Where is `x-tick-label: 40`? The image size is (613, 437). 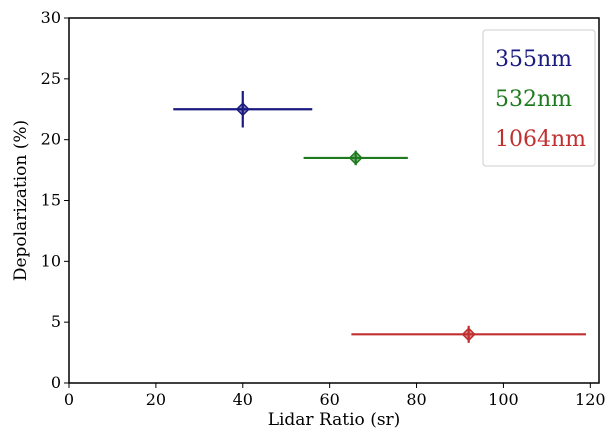 x-tick-label: 40 is located at coordinates (243, 399).